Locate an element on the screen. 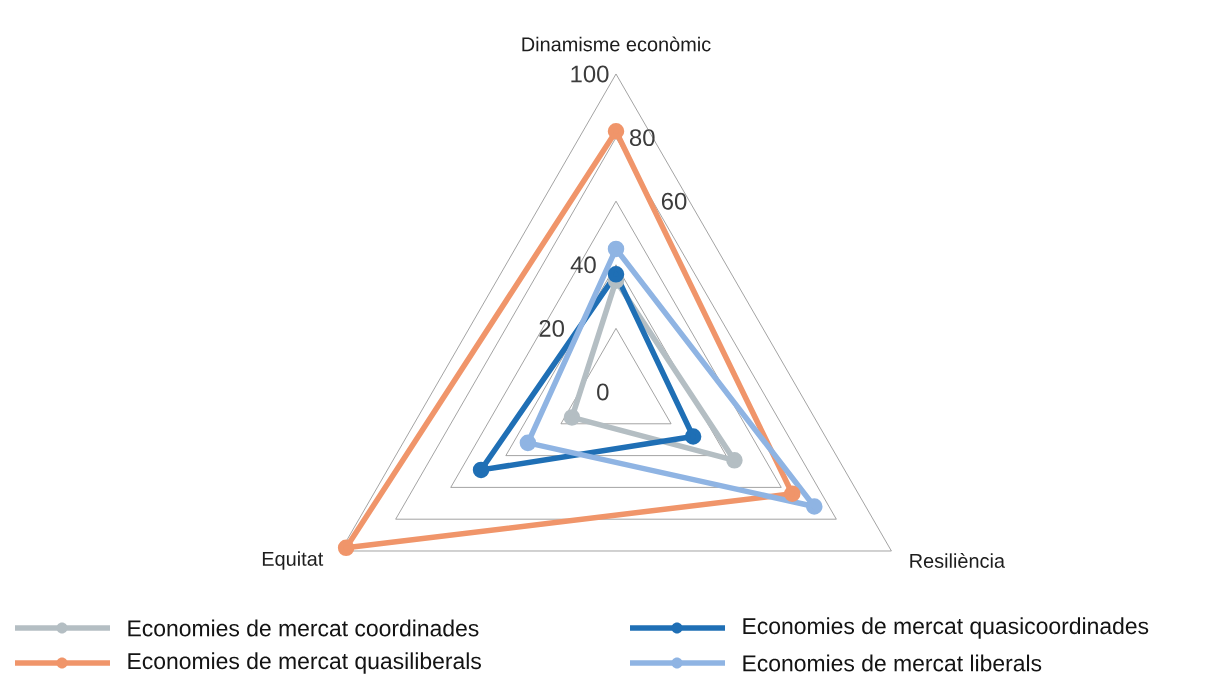 The height and width of the screenshot is (680, 1226). spoke-label: Dinamisme econòmic is located at coordinates (616, 44).